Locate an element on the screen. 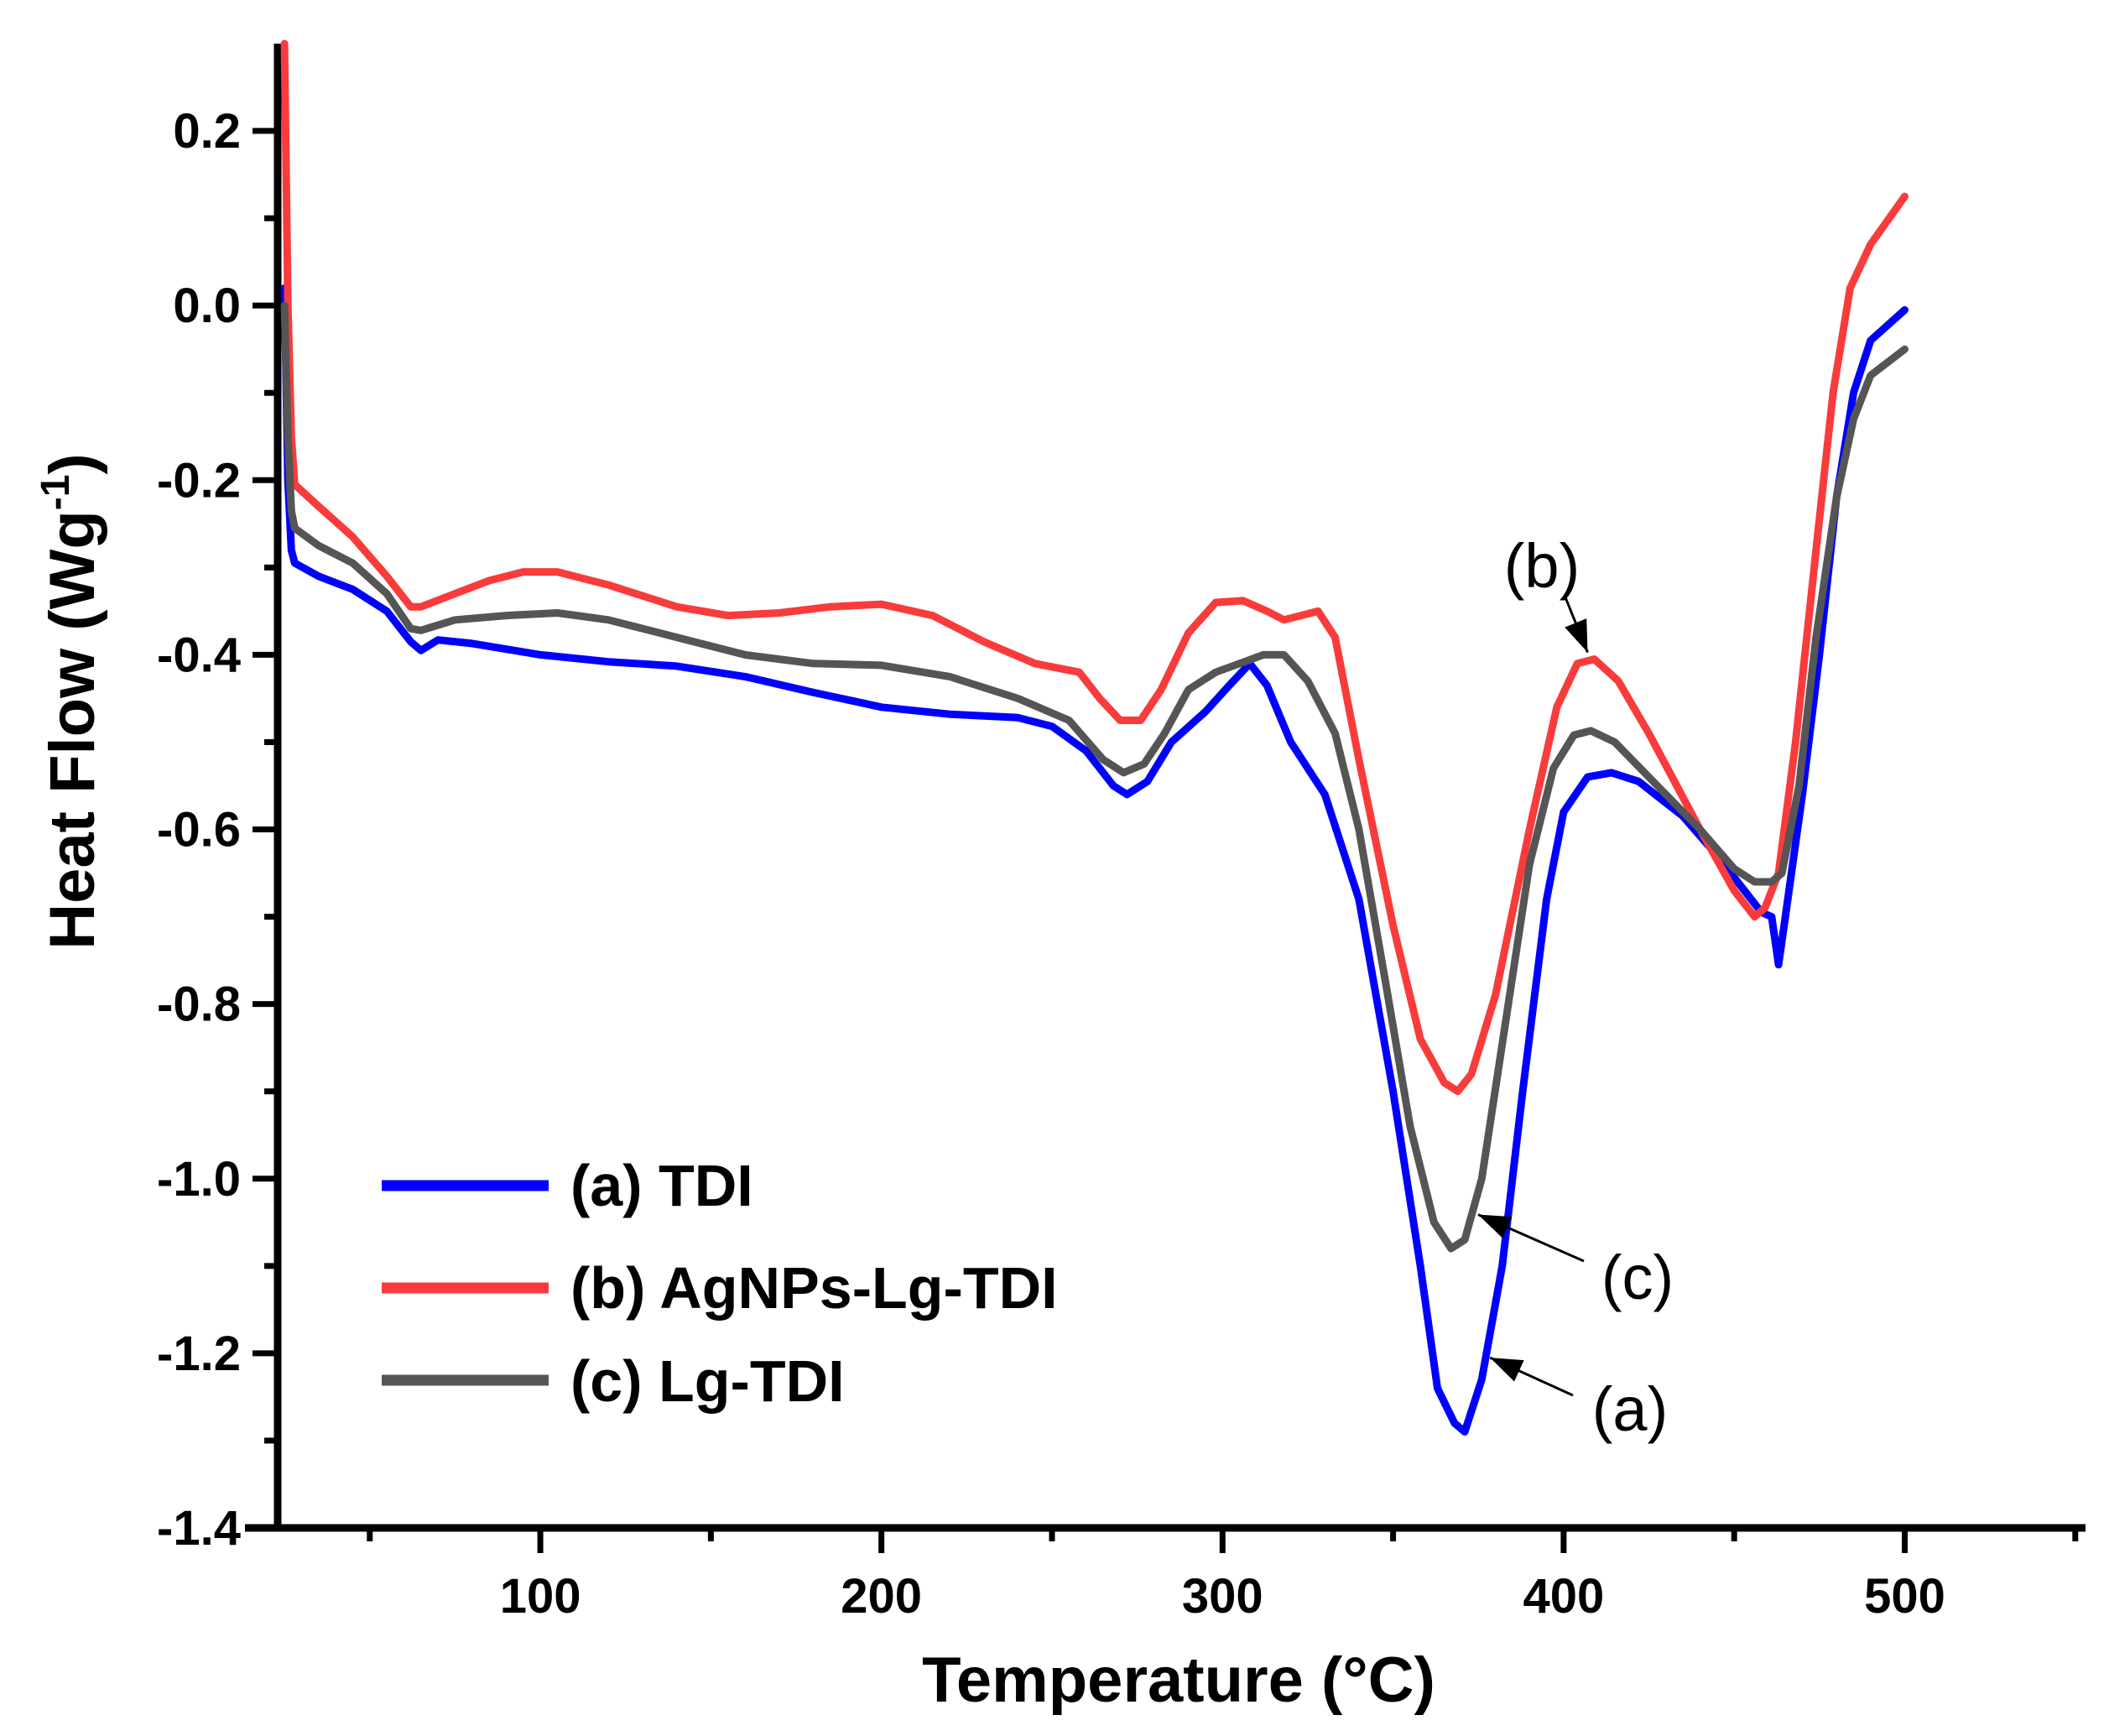  y-axis-title-main: Heat Flow (Wg is located at coordinates (72, 730).